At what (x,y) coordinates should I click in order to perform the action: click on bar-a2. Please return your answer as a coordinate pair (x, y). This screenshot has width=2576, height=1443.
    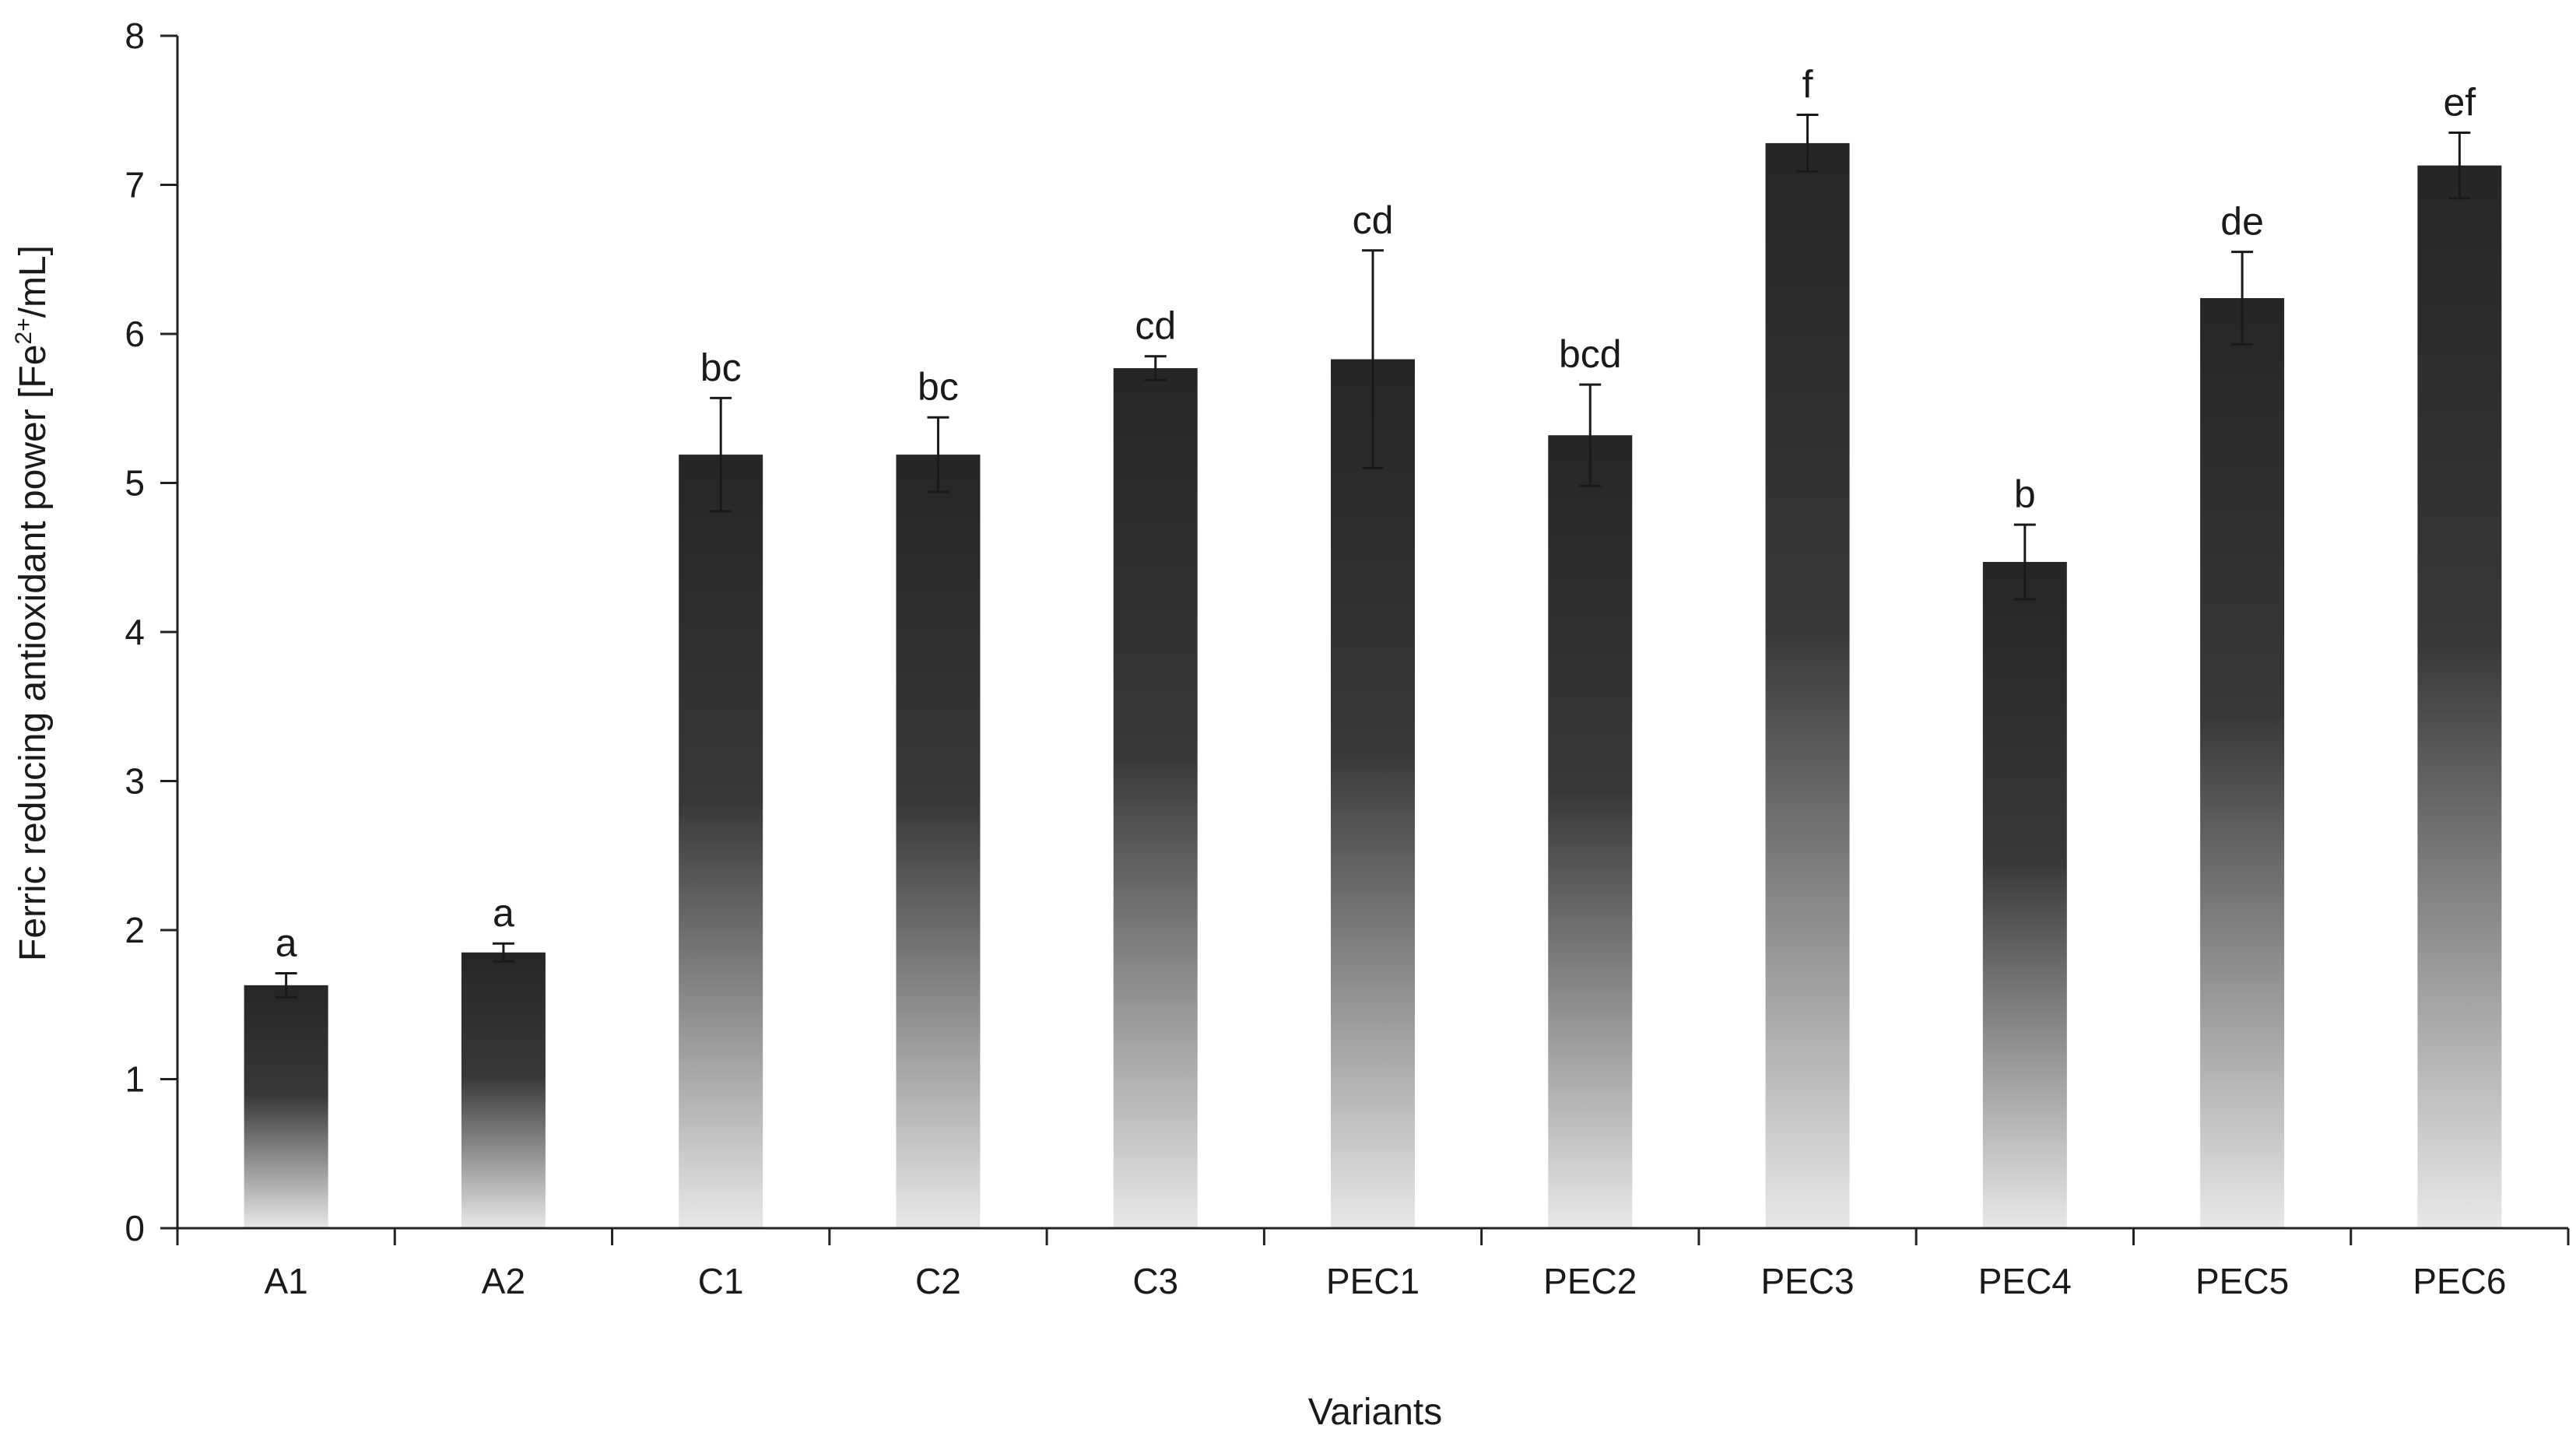
    Looking at the image, I should click on (504, 1090).